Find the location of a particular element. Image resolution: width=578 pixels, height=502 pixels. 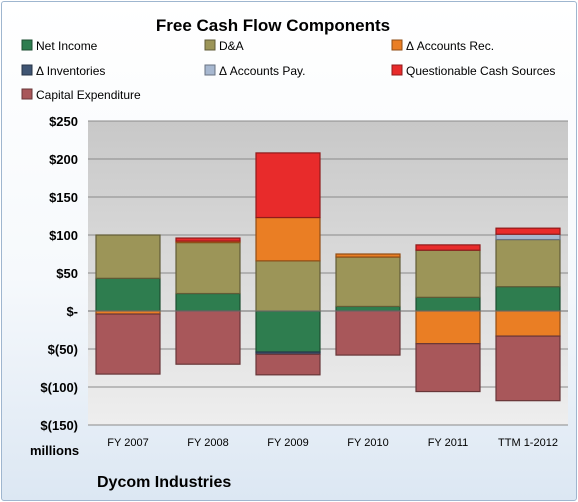

legend-label: Δ Accounts Pay. is located at coordinates (262, 71).